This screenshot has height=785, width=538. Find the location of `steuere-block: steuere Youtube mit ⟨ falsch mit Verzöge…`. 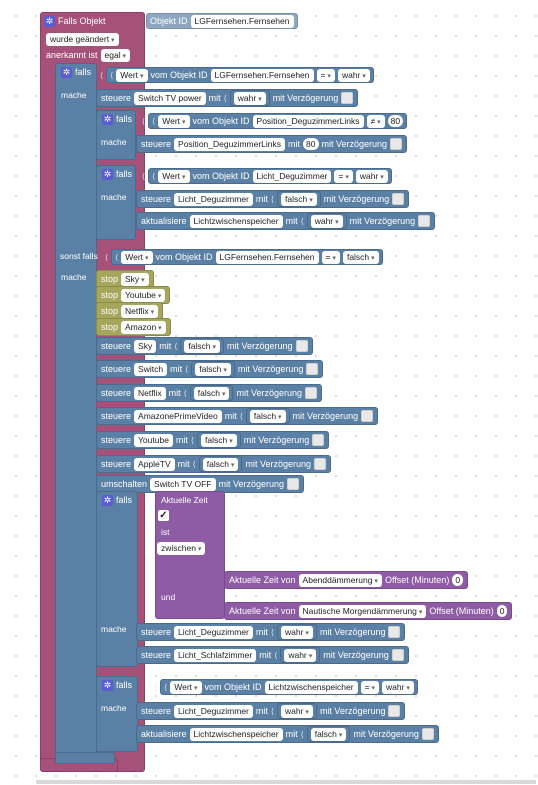

steuere-block: steuere Youtube mit ⟨ falsch mit Verzöge… is located at coordinates (213, 440).